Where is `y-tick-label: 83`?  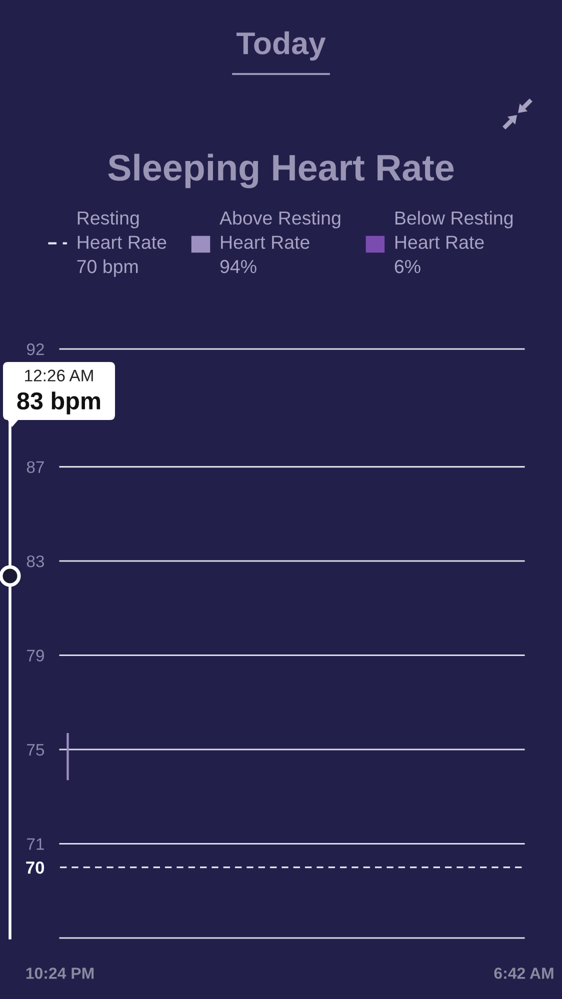 y-tick-label: 83 is located at coordinates (35, 561).